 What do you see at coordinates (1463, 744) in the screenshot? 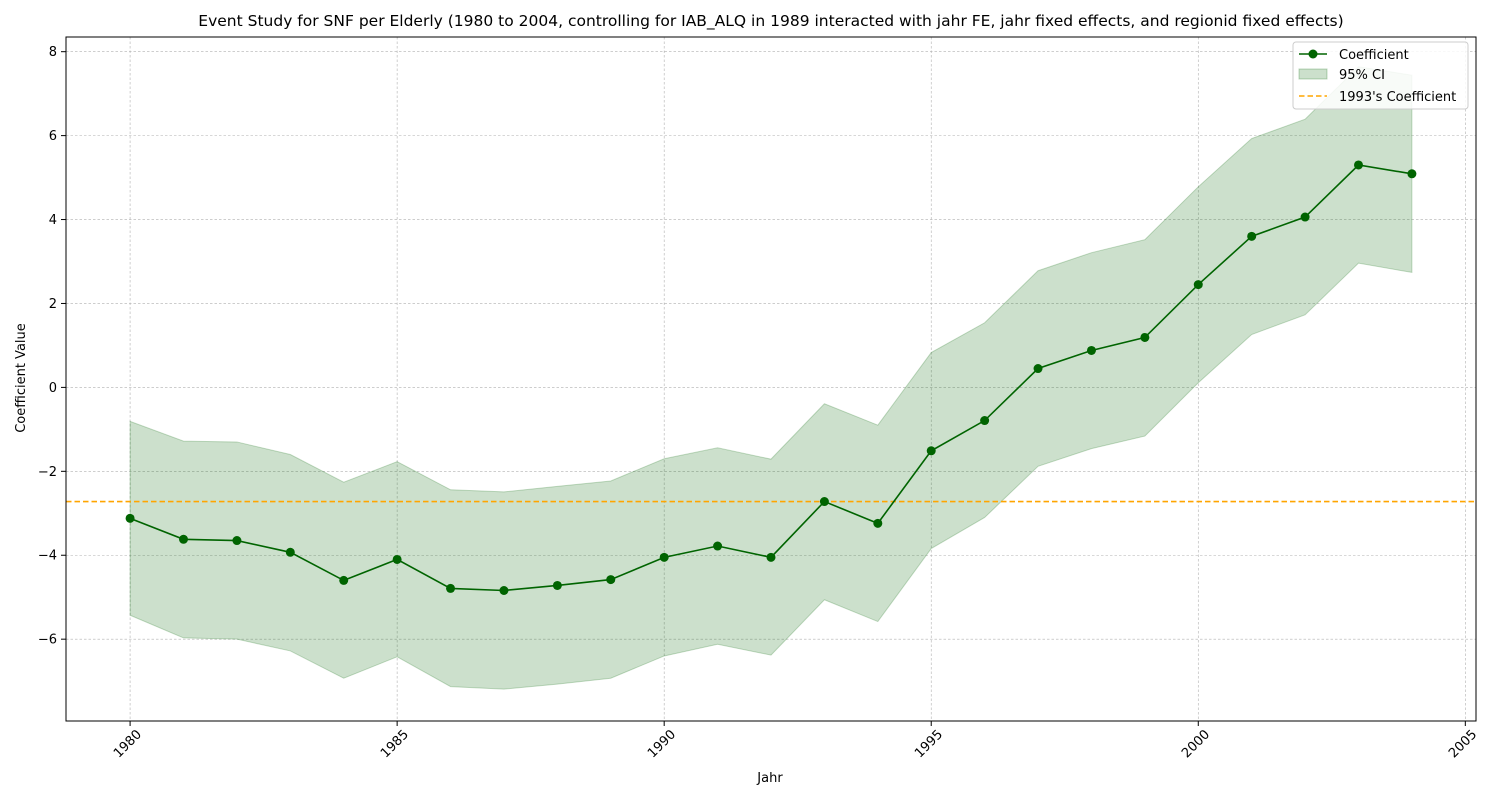
I see `x-tick-label: 2005` at bounding box center [1463, 744].